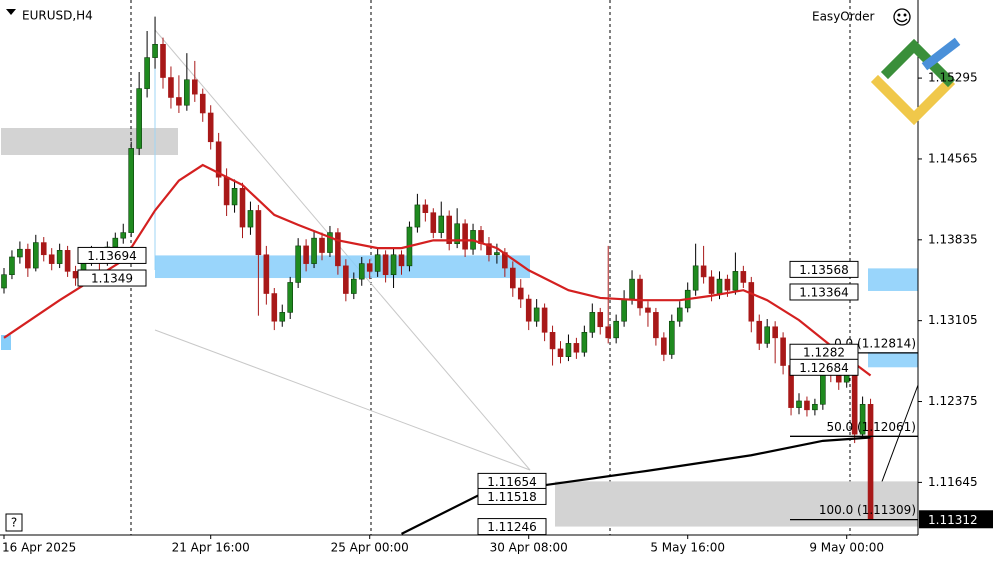 Image resolution: width=1000 pixels, height=562 pixels. What do you see at coordinates (902, 17) in the screenshot?
I see `smiley` at bounding box center [902, 17].